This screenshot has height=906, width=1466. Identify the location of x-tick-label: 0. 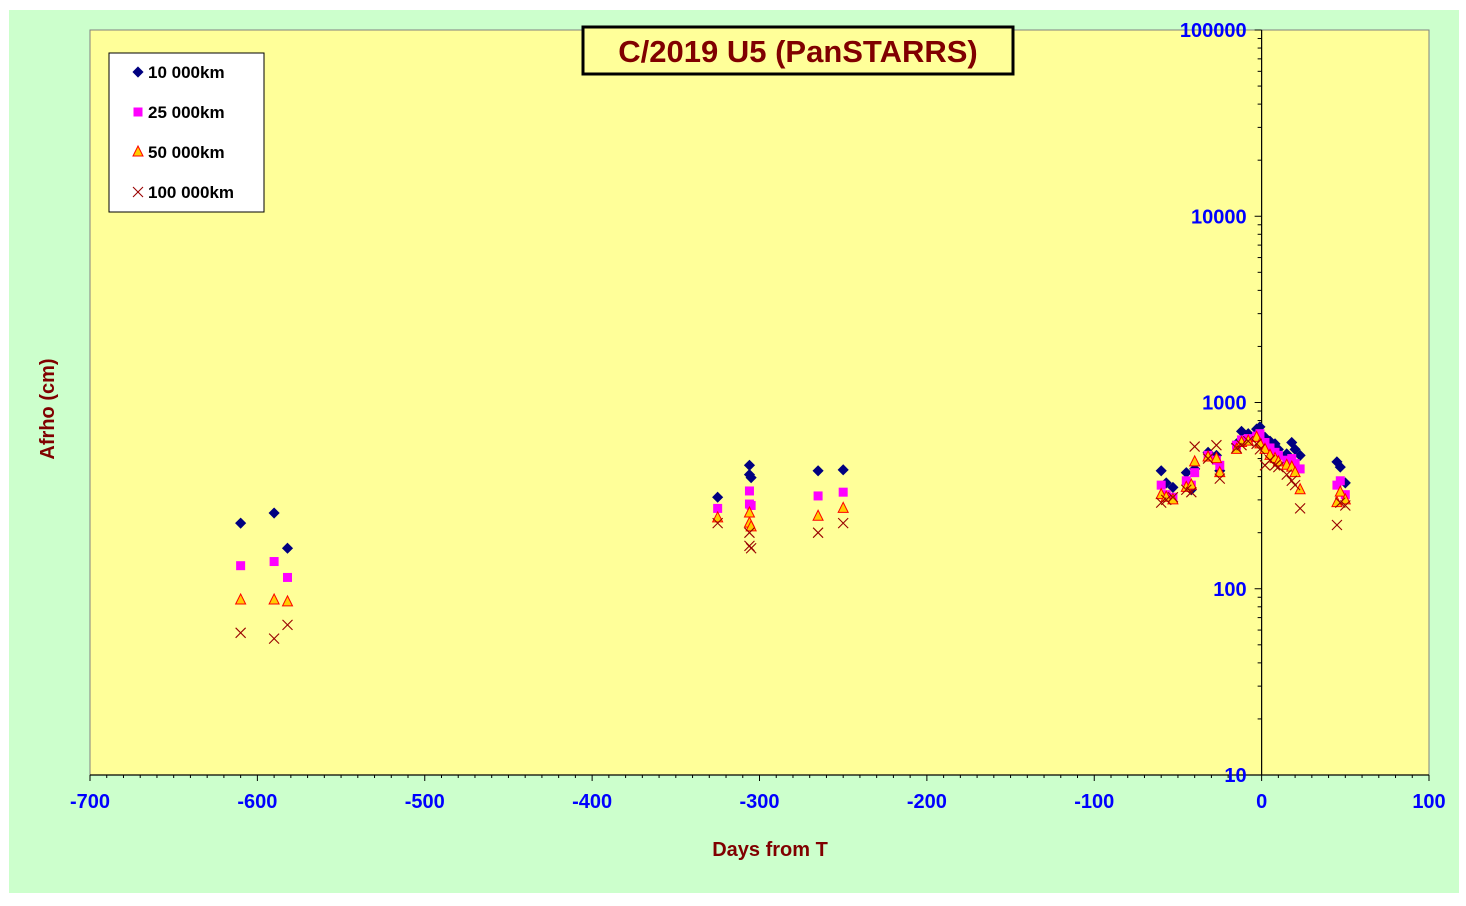
(1261, 802).